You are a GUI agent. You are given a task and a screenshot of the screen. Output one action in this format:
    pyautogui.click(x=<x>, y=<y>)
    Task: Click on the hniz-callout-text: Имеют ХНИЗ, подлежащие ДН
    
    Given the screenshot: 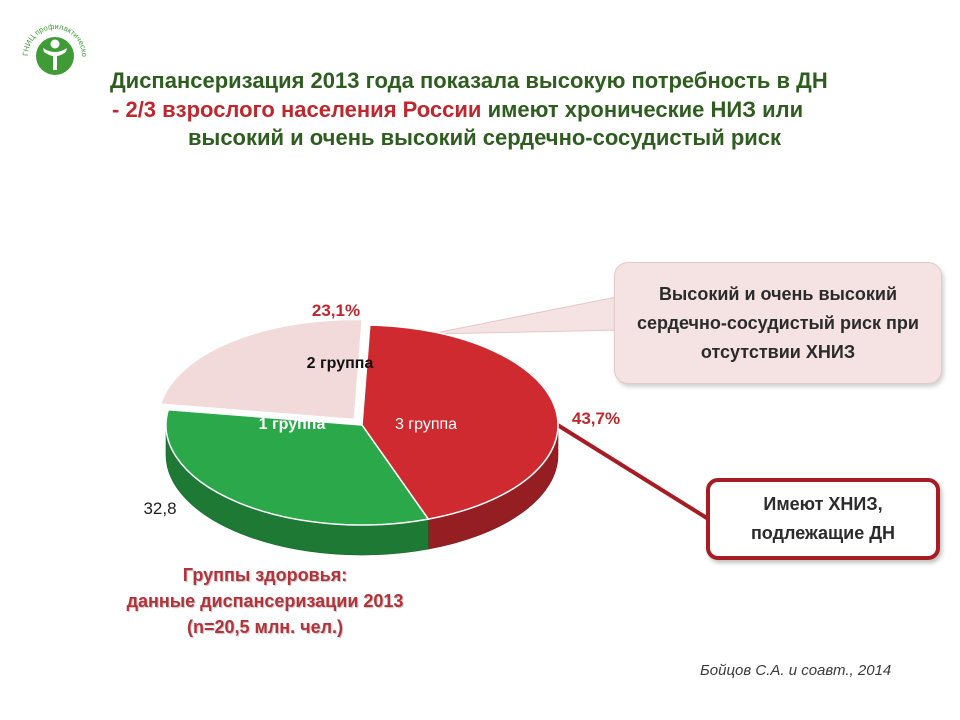 What is the action you would take?
    pyautogui.click(x=823, y=518)
    